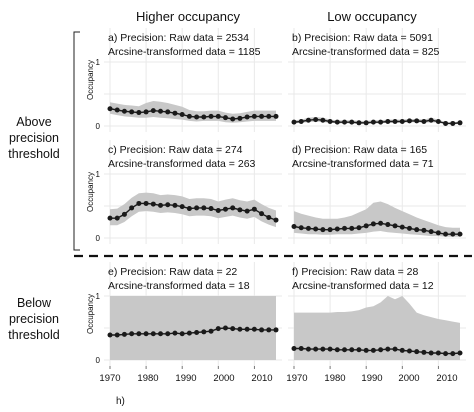 This screenshot has width=474, height=412. Describe the element at coordinates (117, 218) in the screenshot. I see `panel-c-point-1972` at that location.